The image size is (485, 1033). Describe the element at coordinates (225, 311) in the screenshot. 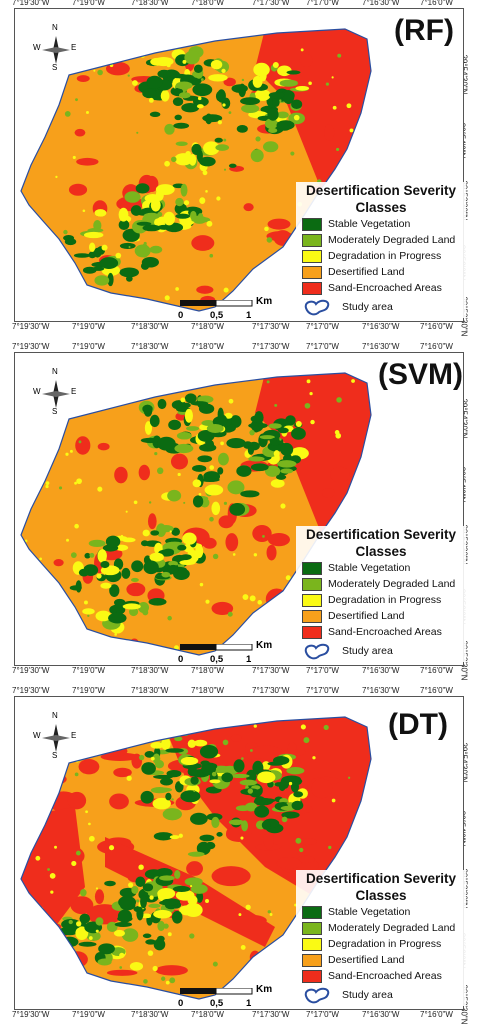

I see `scale-bar: Km 0 0,5 1` at that location.